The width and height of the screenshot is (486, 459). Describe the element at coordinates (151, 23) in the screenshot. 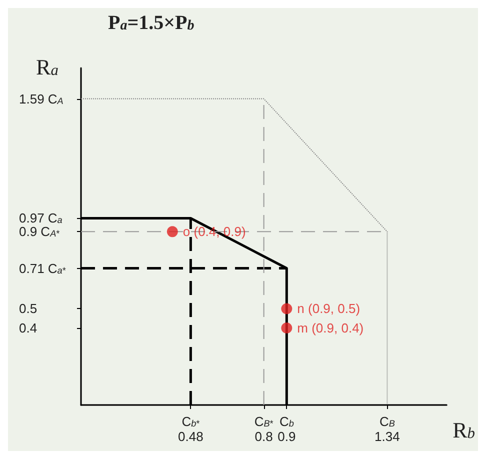

I see `chart-title: Pa=1.5×Pb` at that location.